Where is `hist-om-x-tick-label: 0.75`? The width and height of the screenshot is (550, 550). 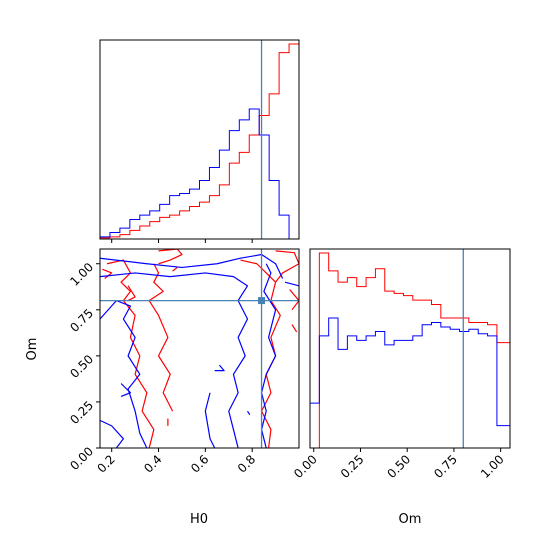 hist-om-x-tick-label: 0.75 is located at coordinates (445, 466).